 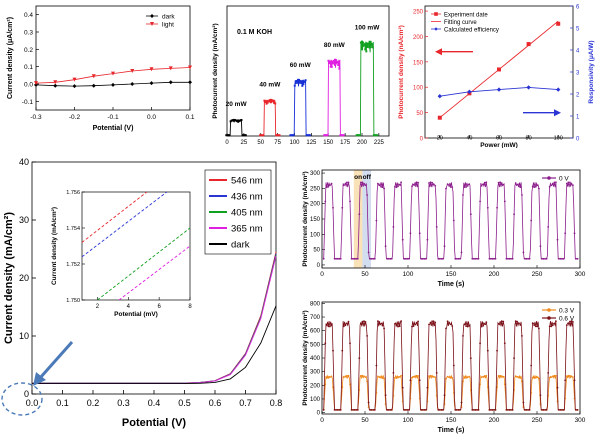 I want to click on y-tick-label: 100, so click(x=315, y=235).